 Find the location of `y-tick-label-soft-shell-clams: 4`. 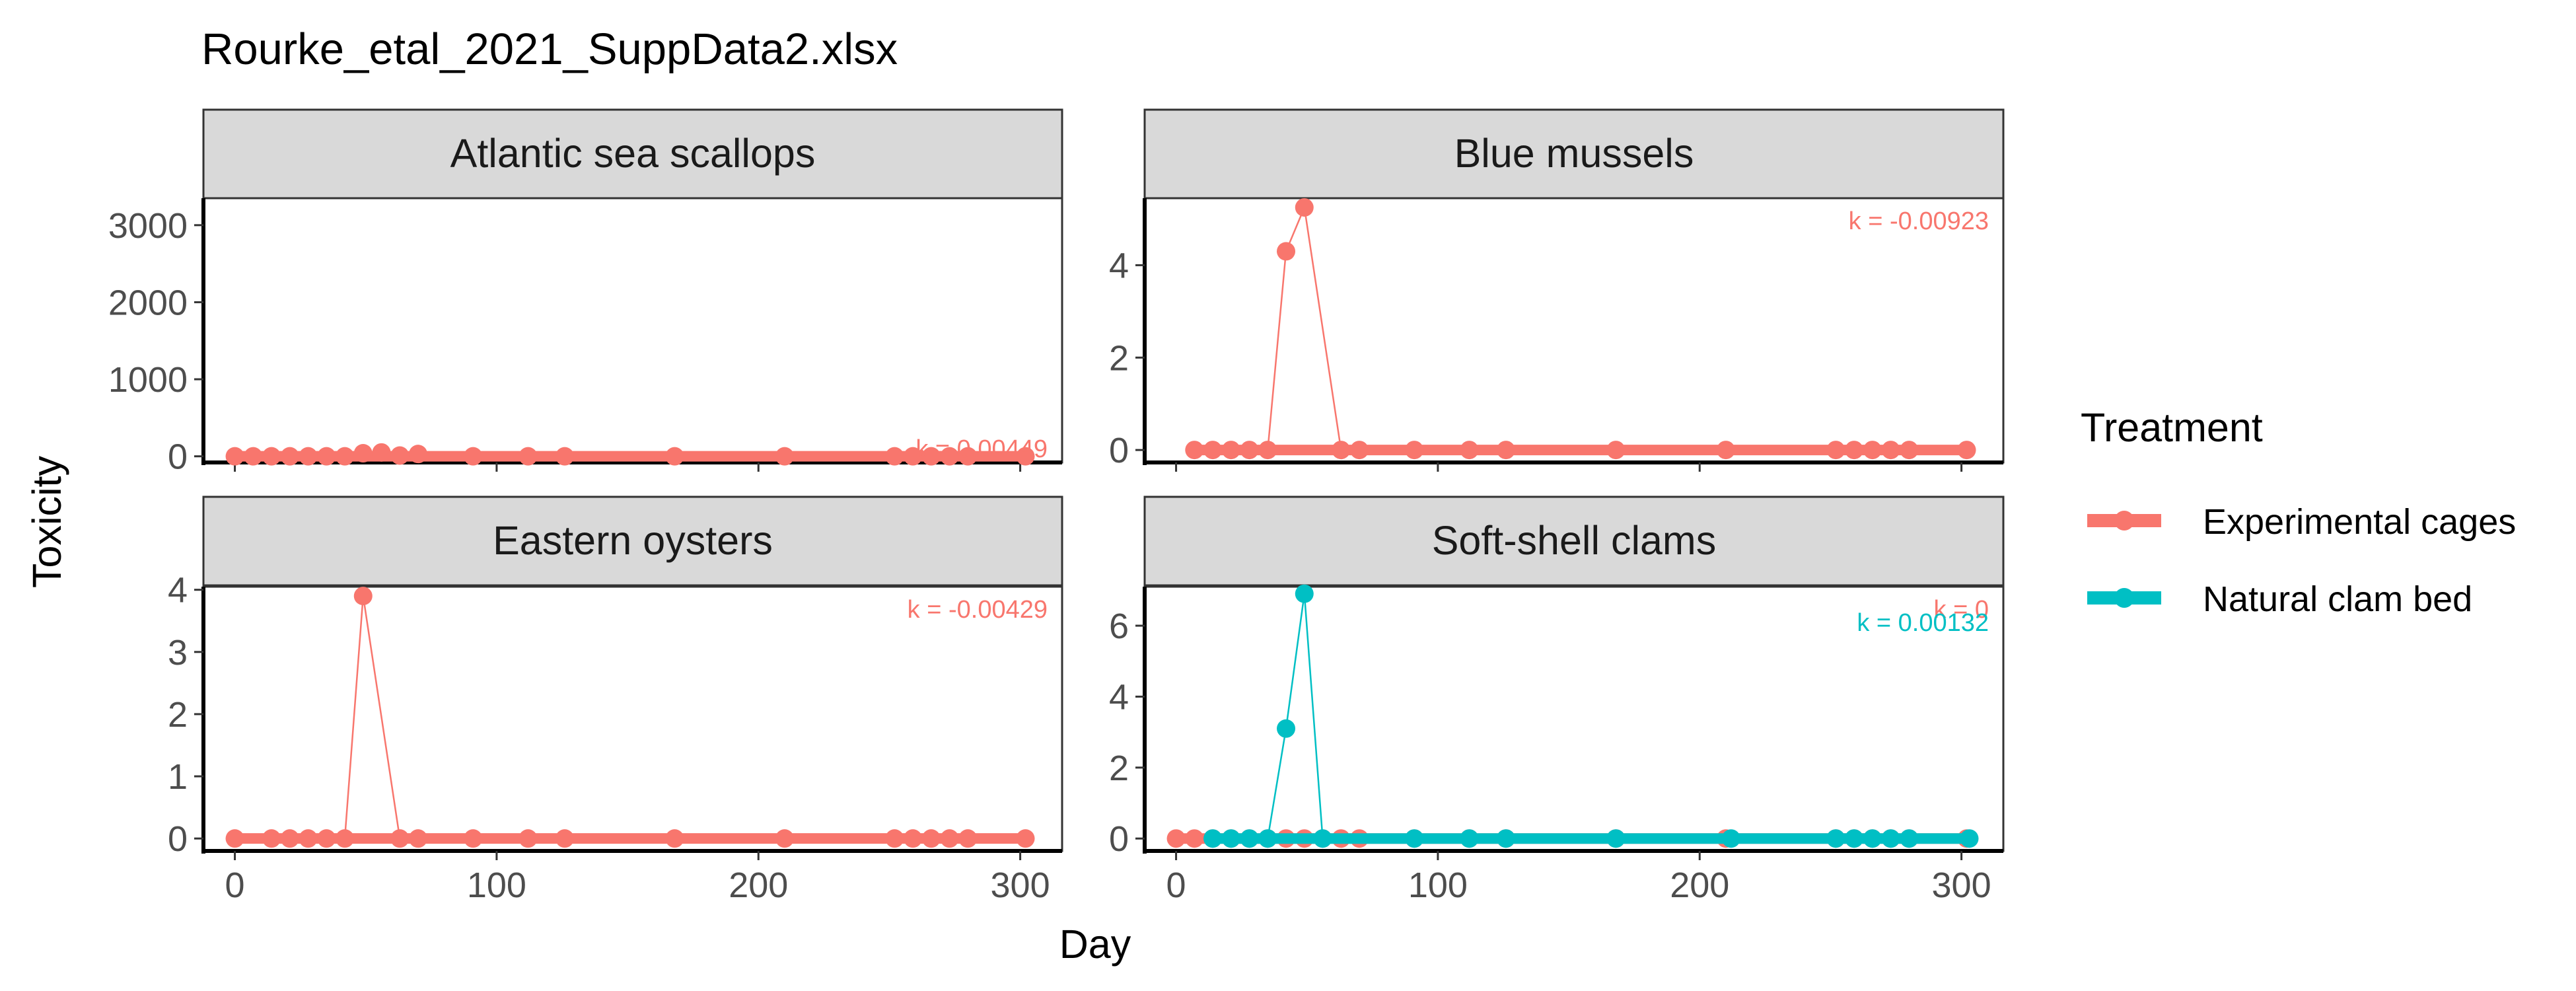

y-tick-label-soft-shell-clams: 4 is located at coordinates (1119, 697).